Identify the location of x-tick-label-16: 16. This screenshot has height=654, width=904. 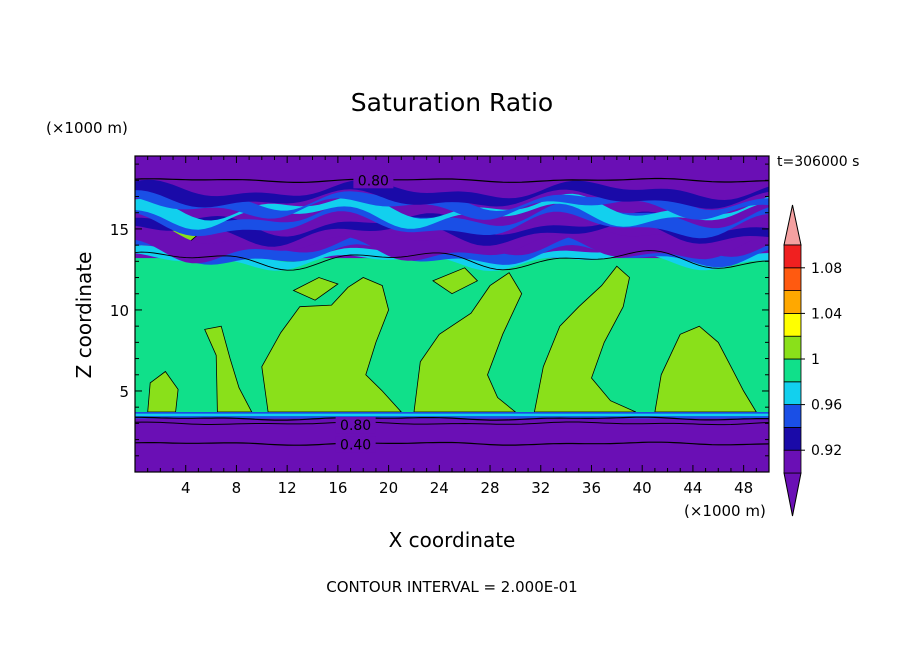
(337, 488).